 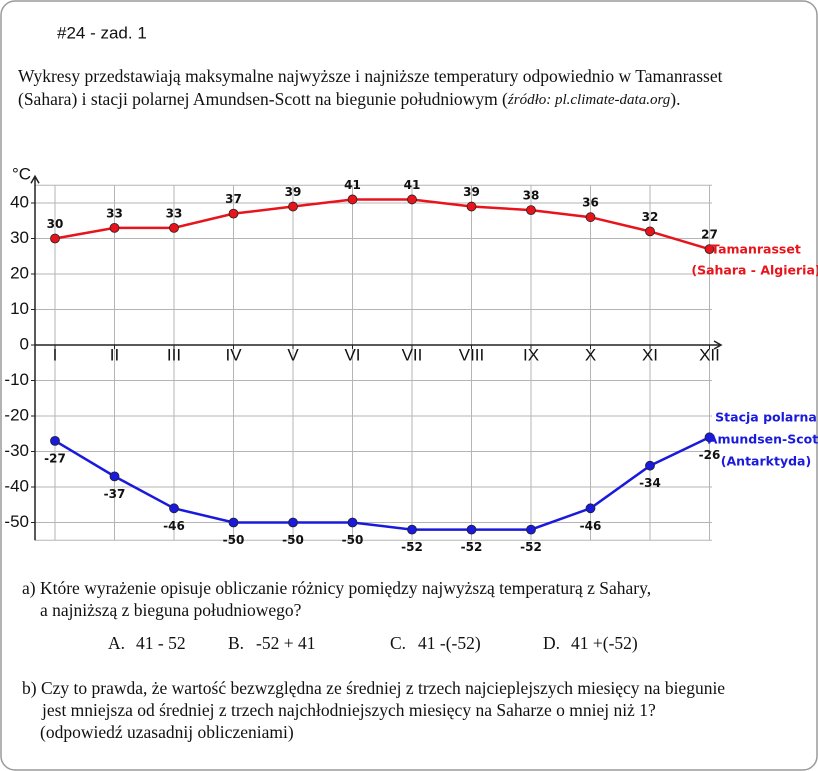 I want to click on value-label: 27, so click(x=709, y=235).